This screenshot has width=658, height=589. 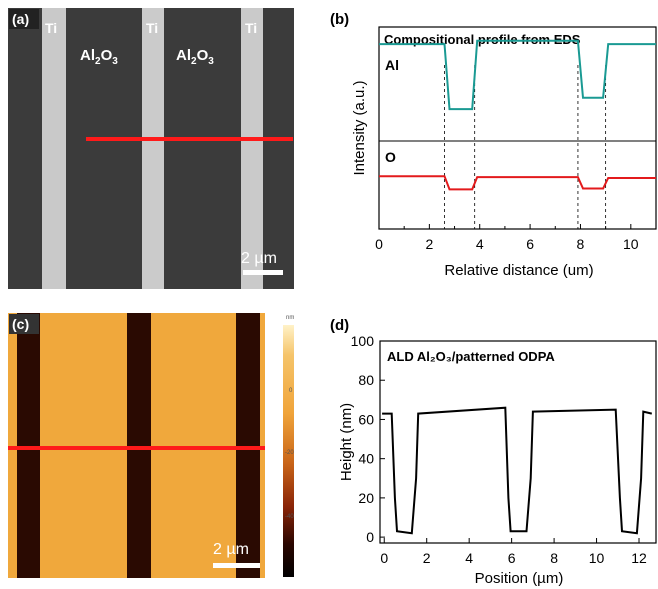 What do you see at coordinates (289, 517) in the screenshot?
I see `colorbar-tick: -40` at bounding box center [289, 517].